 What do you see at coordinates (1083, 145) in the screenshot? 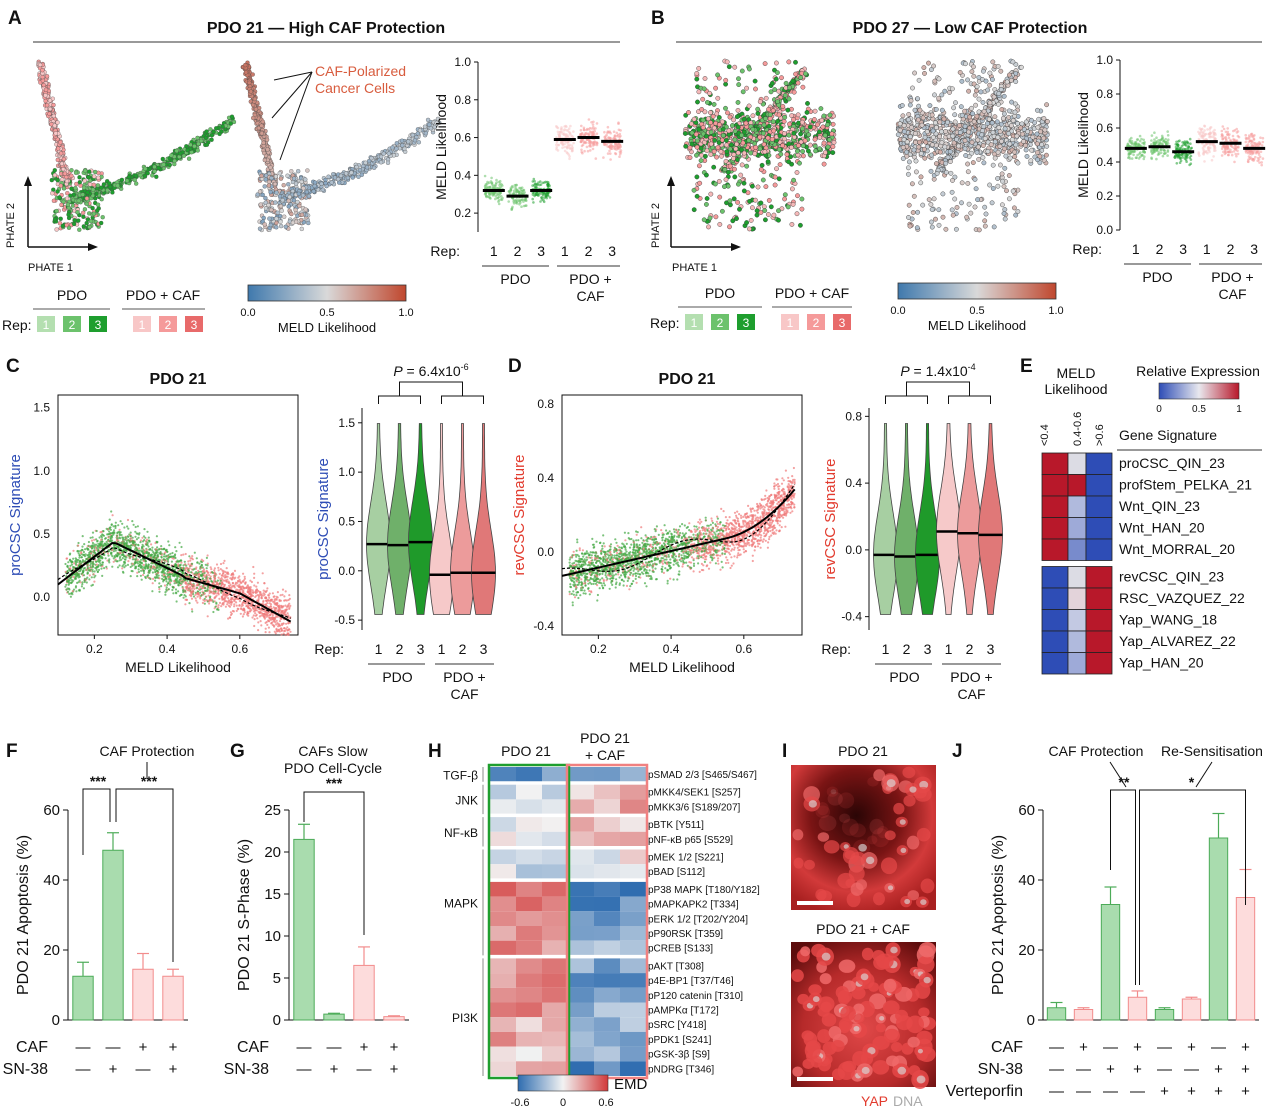
I see `y-axis-label: MELD Likelihood` at bounding box center [1083, 145].